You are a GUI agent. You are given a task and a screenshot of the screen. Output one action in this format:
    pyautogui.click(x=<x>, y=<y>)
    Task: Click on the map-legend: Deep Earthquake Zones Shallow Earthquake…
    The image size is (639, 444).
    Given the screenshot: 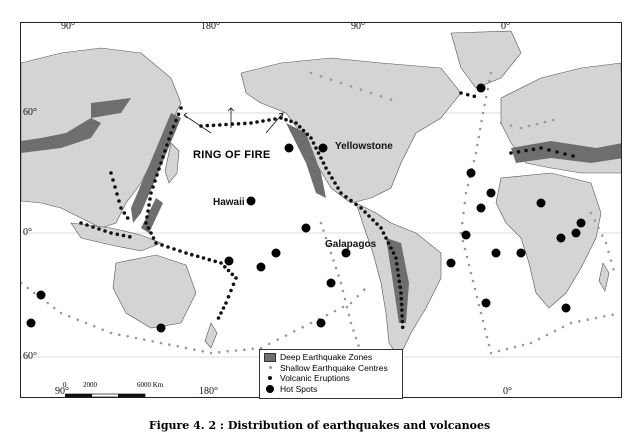 What is the action you would take?
    pyautogui.click(x=331, y=374)
    